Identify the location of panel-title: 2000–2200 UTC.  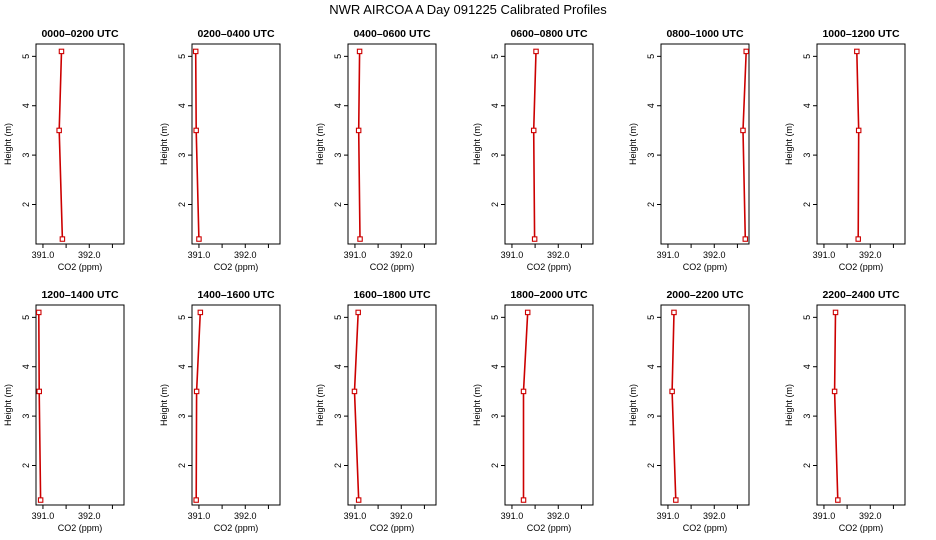
(704, 295).